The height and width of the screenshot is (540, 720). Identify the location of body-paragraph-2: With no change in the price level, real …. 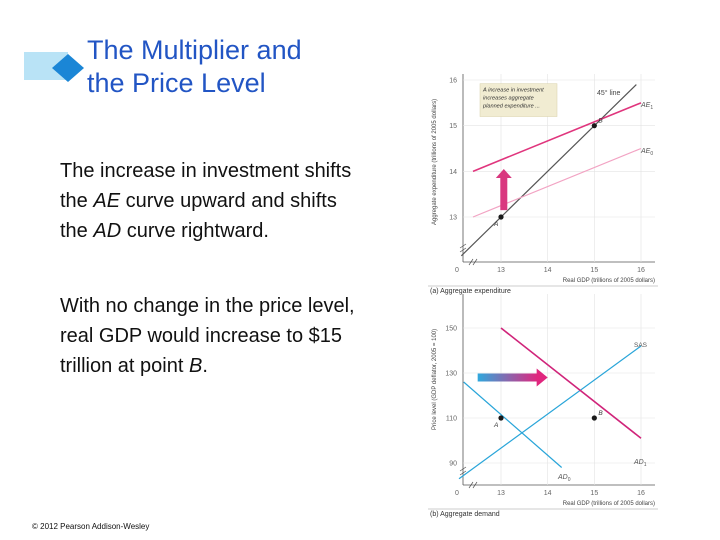
(210, 336).